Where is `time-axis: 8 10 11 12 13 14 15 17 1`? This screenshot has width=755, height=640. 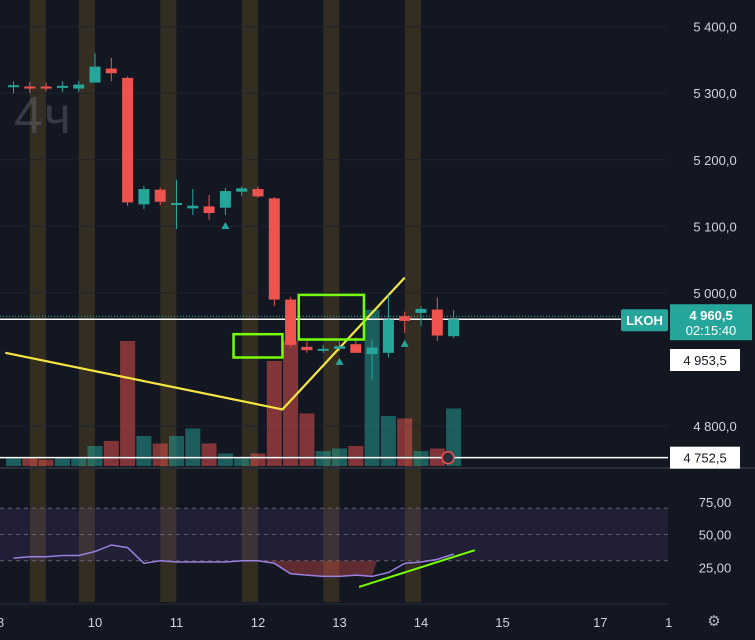 time-axis: 8 10 11 12 13 14 15 17 1 is located at coordinates (336, 616).